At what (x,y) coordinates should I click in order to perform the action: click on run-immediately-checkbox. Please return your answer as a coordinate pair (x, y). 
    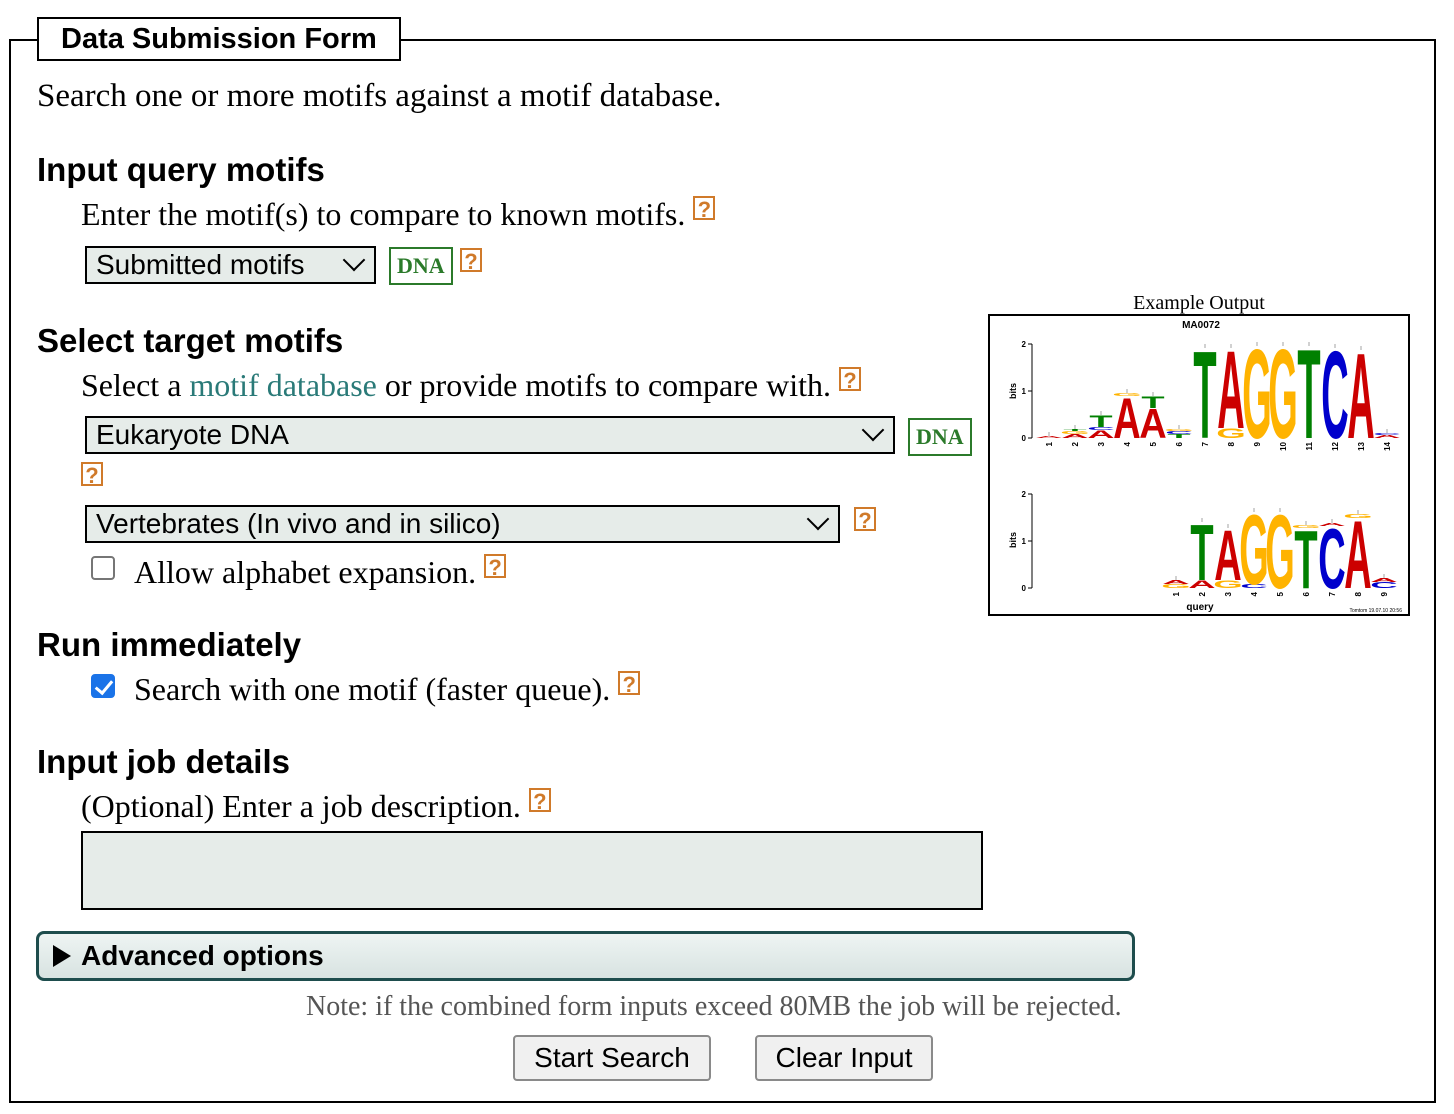
    Looking at the image, I should click on (103, 686).